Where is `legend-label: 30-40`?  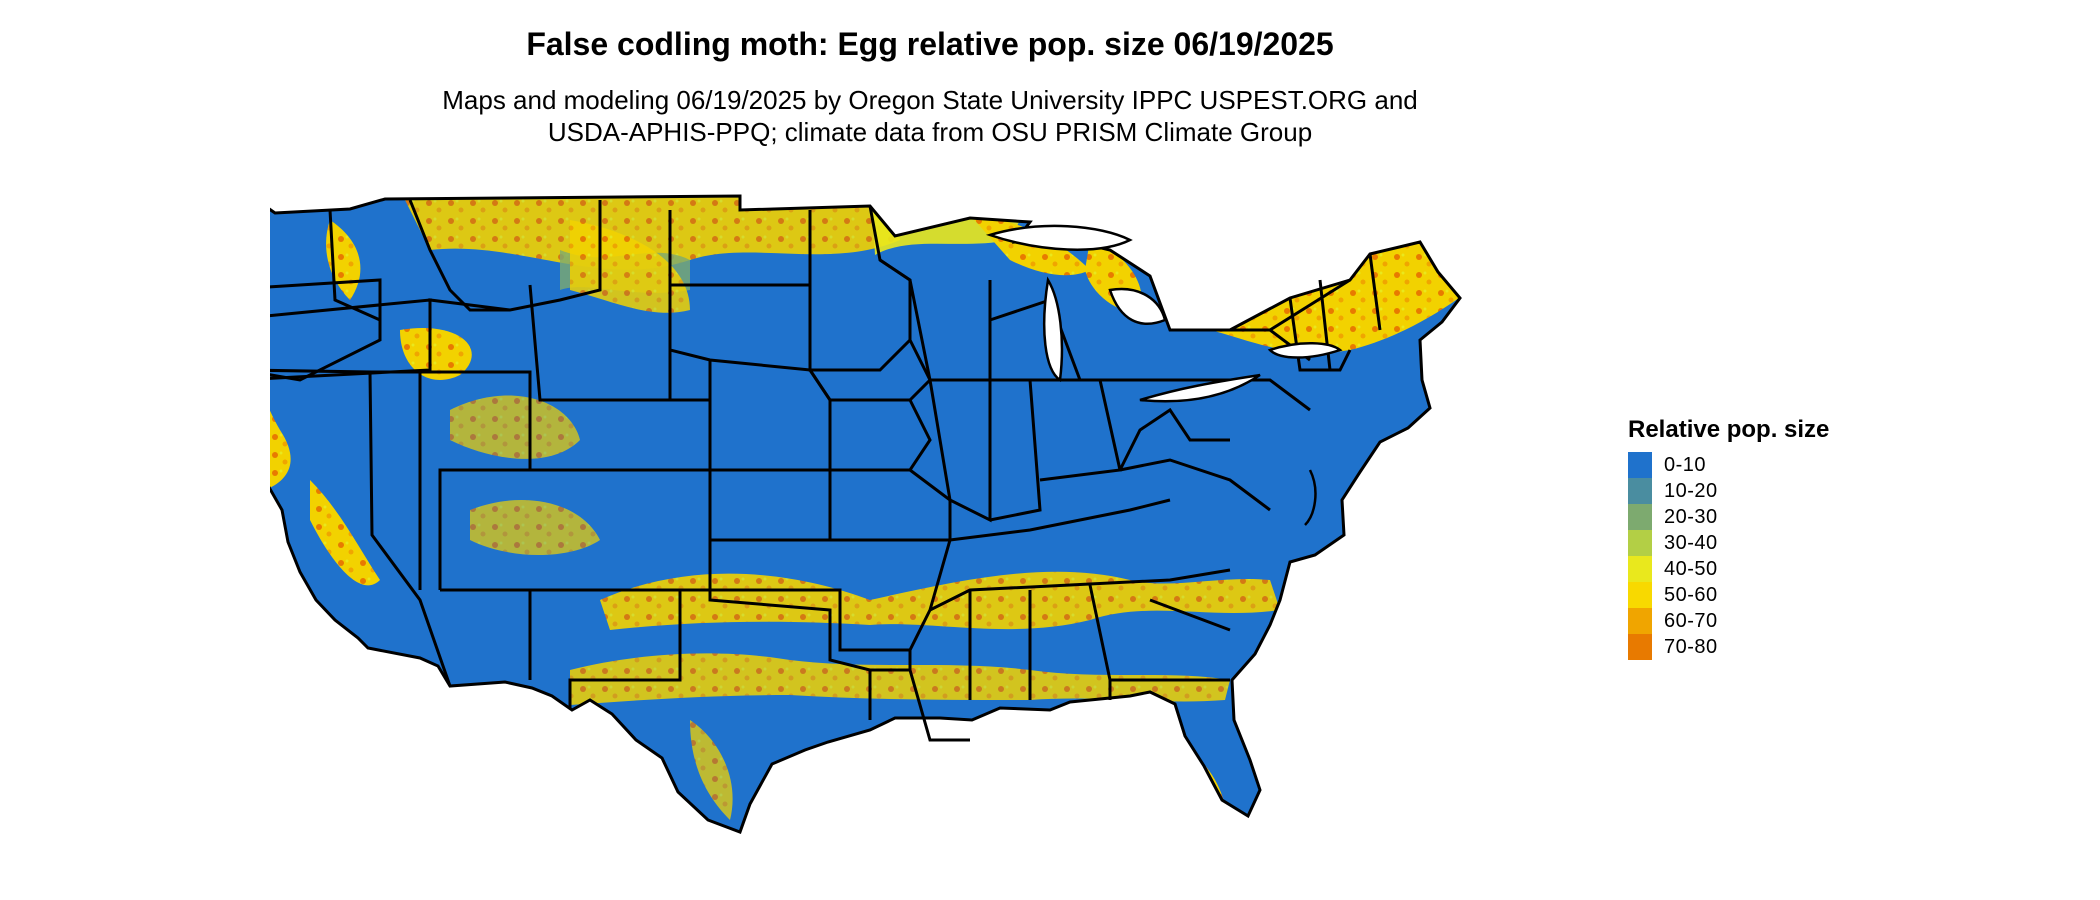
legend-label: 30-40 is located at coordinates (1691, 542).